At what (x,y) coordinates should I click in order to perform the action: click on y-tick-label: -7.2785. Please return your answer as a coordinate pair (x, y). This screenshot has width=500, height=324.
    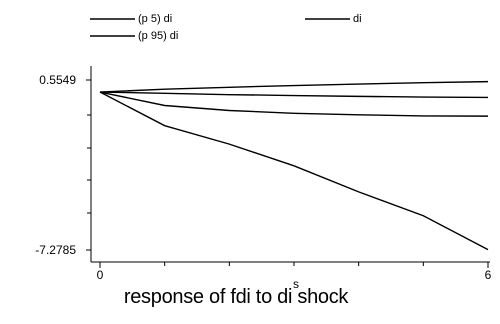
    Looking at the image, I should click on (55, 250).